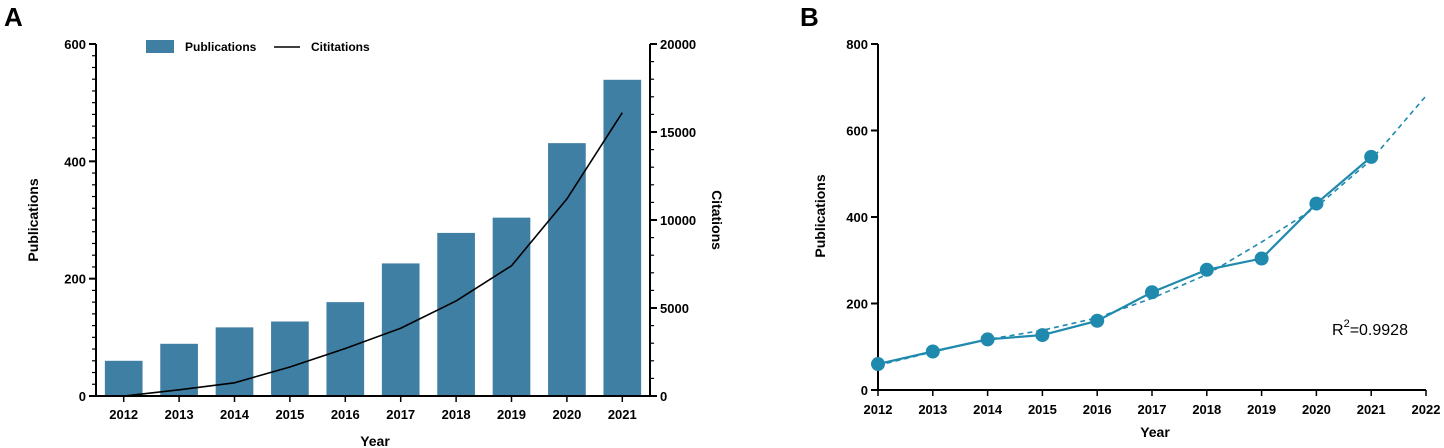 Image resolution: width=1444 pixels, height=448 pixels. What do you see at coordinates (258, 47) in the screenshot?
I see `chart-a-legend: Publications Cititations` at bounding box center [258, 47].